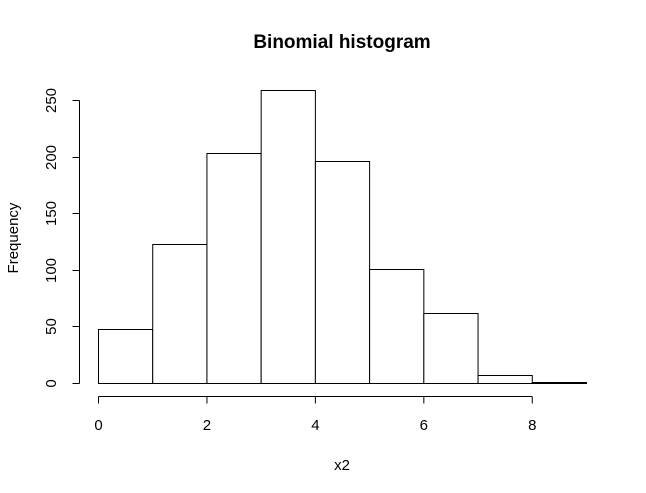  What do you see at coordinates (424, 425) in the screenshot?
I see `x-tick-label: 6` at bounding box center [424, 425].